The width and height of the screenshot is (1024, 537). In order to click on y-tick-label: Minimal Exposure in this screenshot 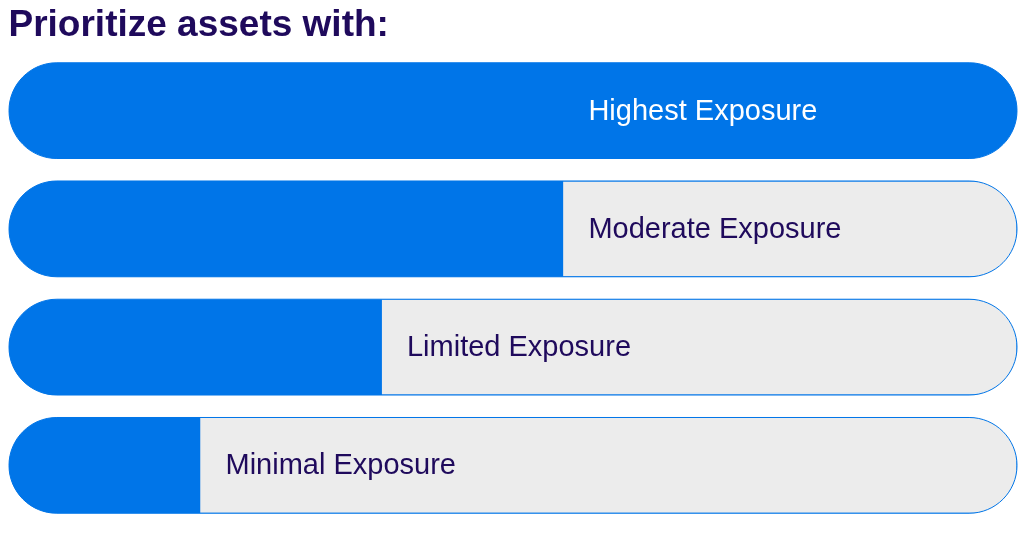, I will do `click(340, 464)`.